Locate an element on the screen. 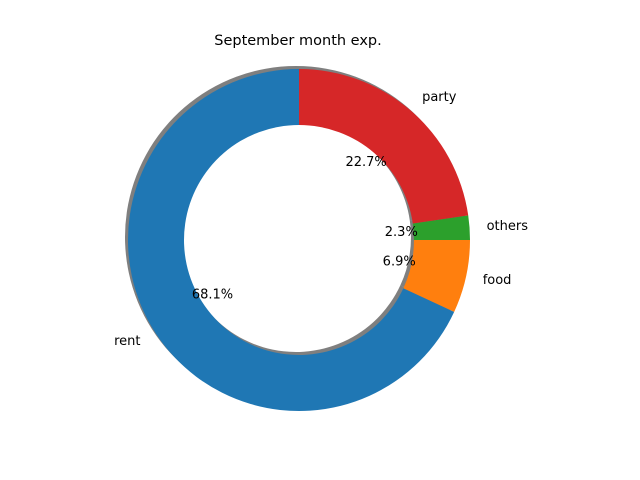 Image resolution: width=640 pixels, height=480 pixels. slice-pct-others: 2.3% is located at coordinates (401, 232).